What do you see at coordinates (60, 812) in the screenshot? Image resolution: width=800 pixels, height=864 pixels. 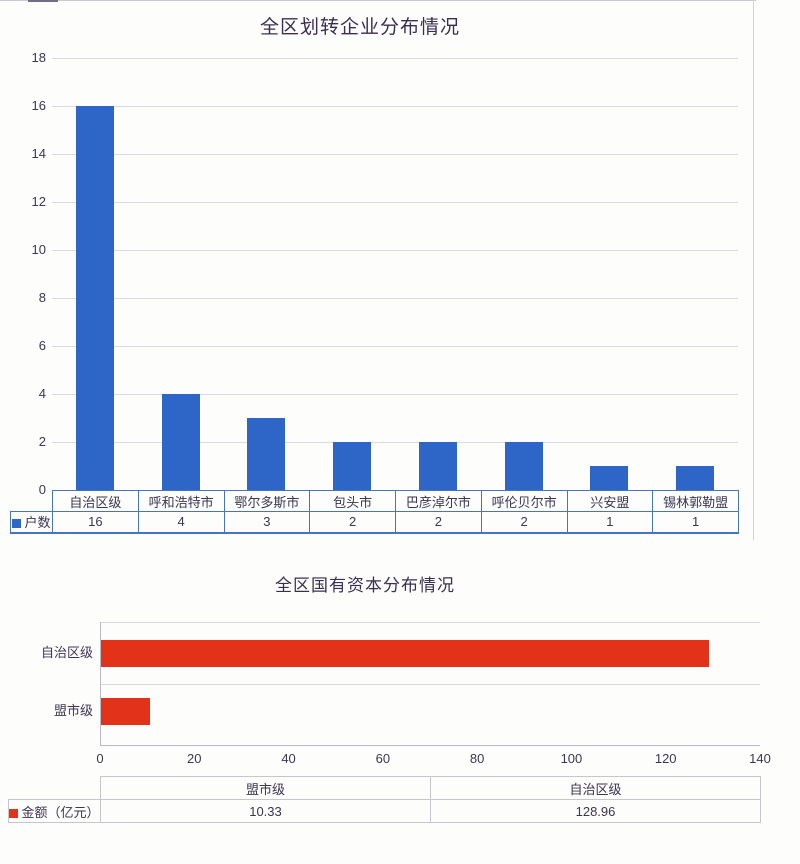 I see `legend-label: 金额（亿元）` at bounding box center [60, 812].